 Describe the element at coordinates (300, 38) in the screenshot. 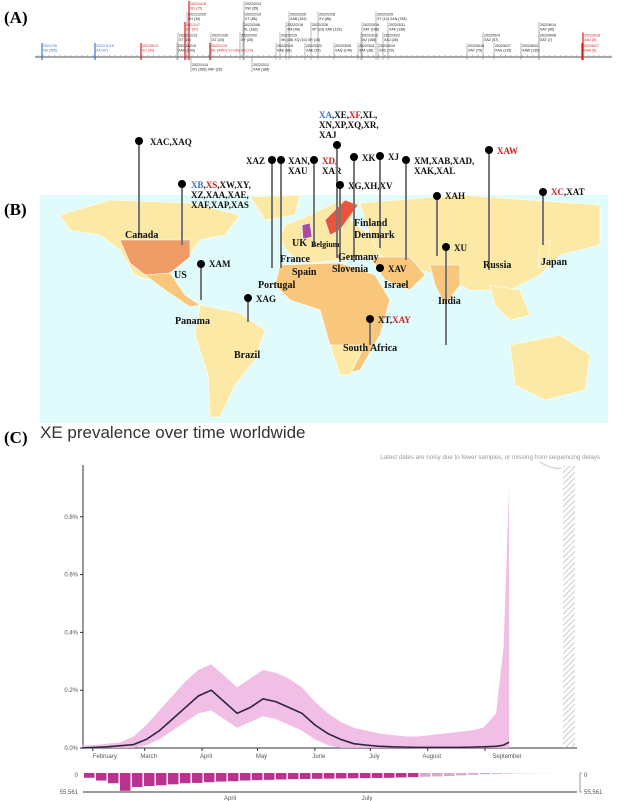

I see `event-label: 2022/2/15 XK (38) XQ (10) XR (10)` at that location.